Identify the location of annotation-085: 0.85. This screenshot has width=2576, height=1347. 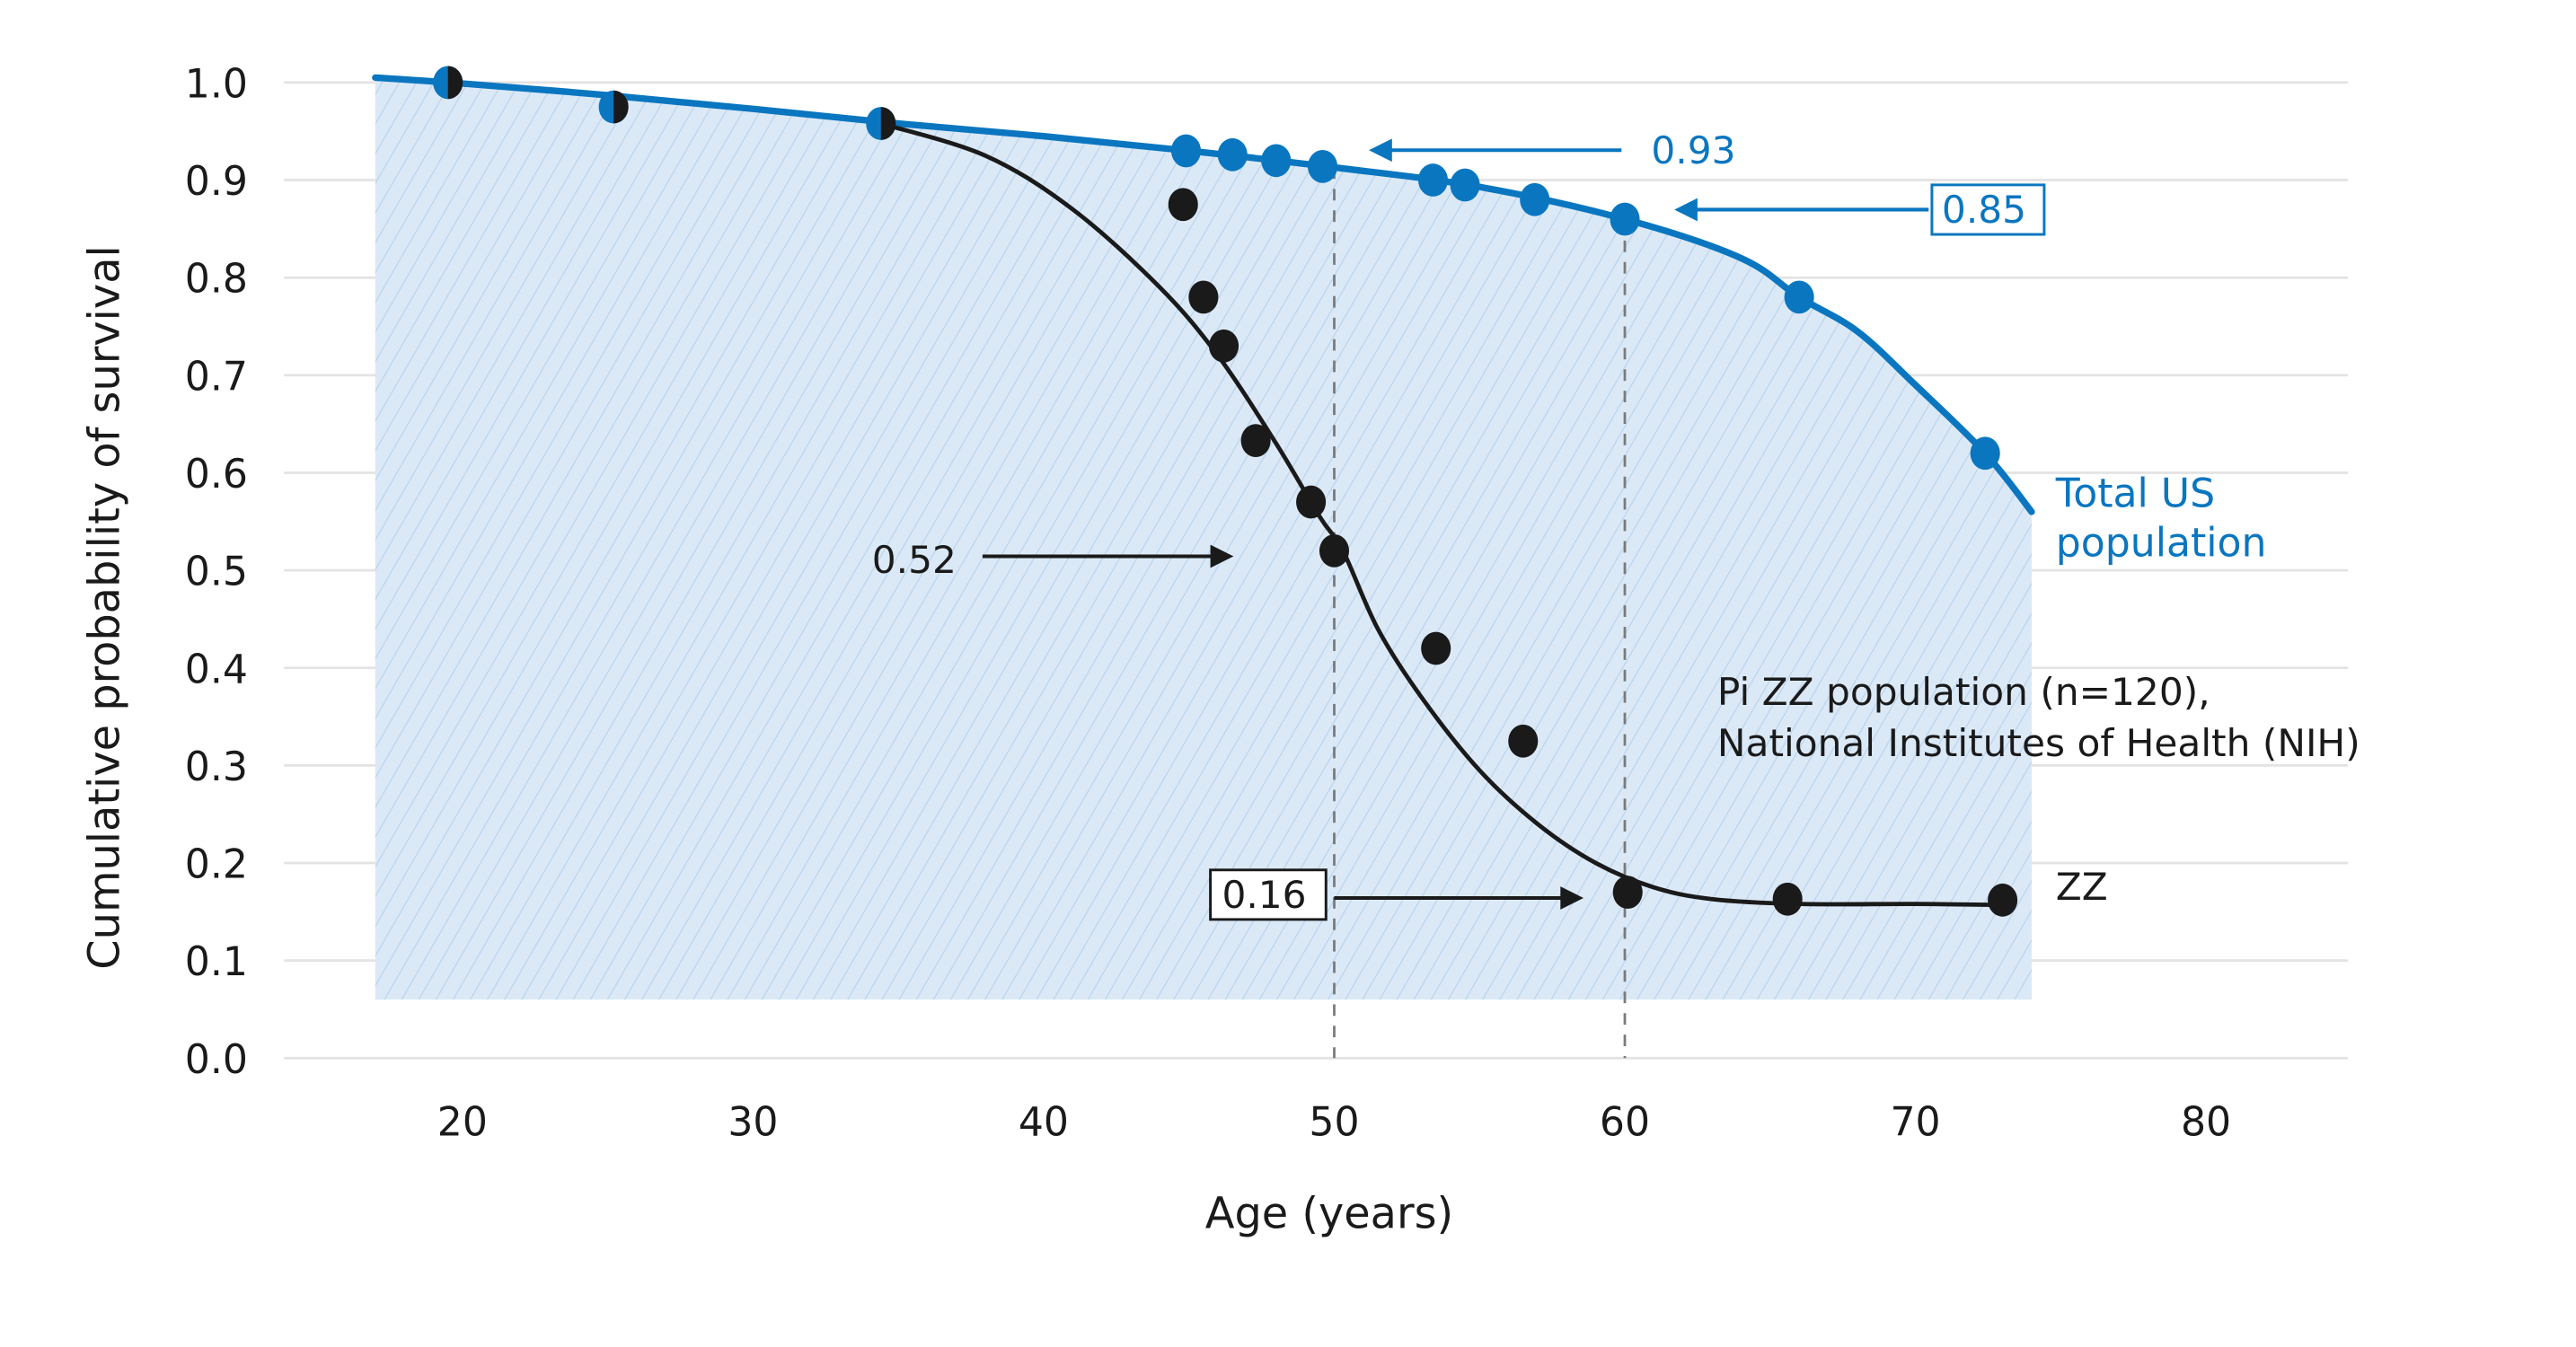
(1860, 209).